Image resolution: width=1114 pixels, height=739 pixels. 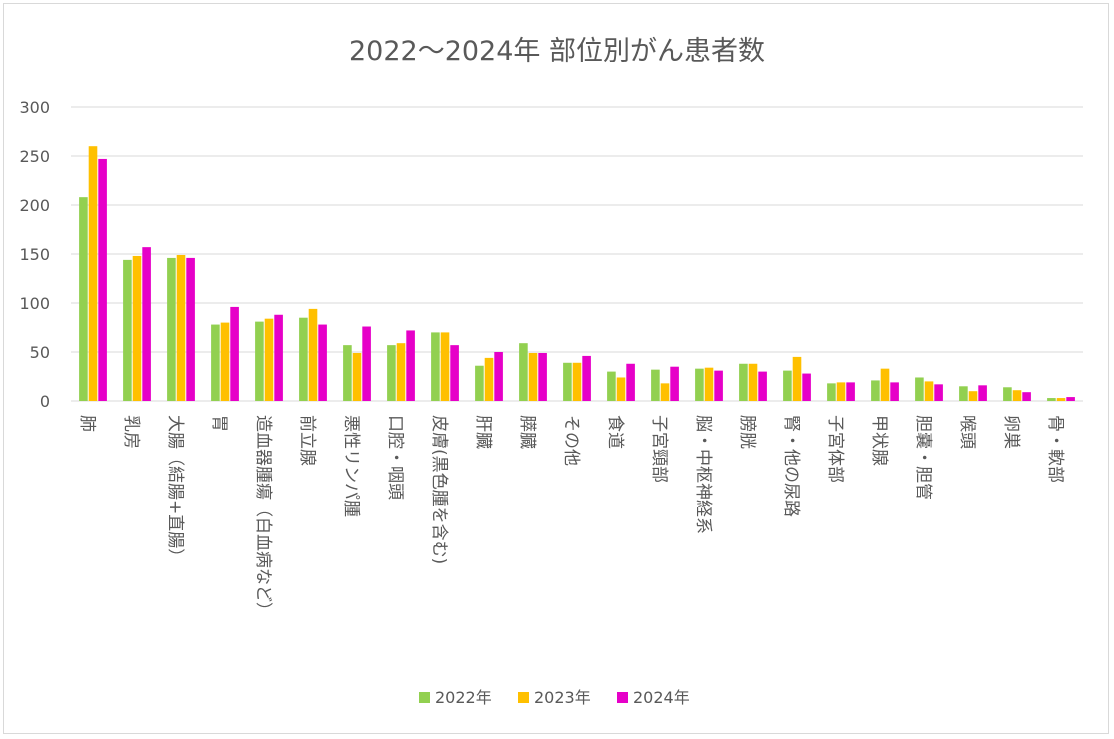 I want to click on y-tick-label: 0, so click(x=45, y=401).